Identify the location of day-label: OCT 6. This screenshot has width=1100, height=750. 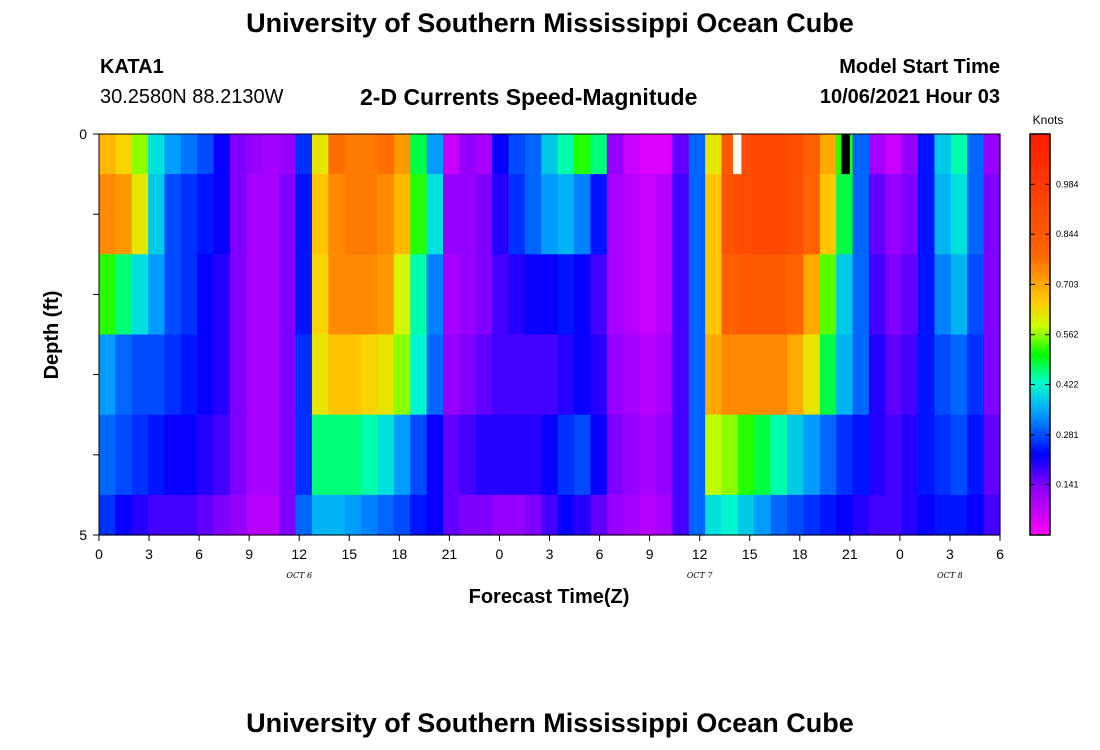
(299, 575).